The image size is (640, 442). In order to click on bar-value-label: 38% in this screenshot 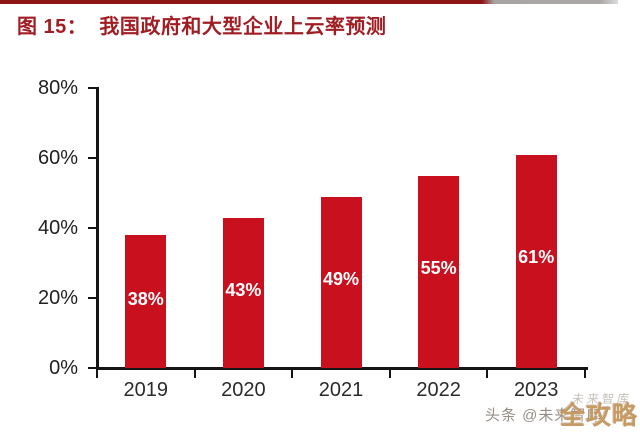, I will do `click(145, 298)`.